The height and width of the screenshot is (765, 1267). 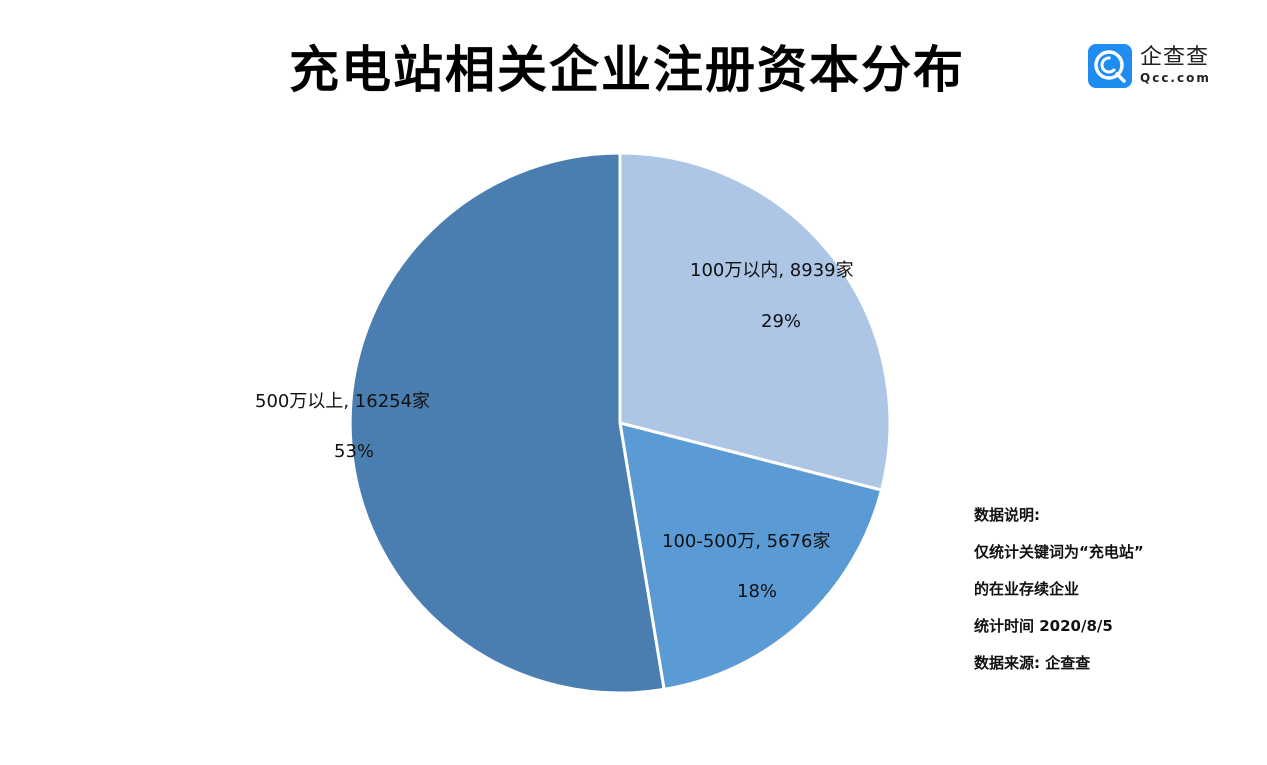 I want to click on notes-heading: 数据说明:, so click(x=1007, y=515).